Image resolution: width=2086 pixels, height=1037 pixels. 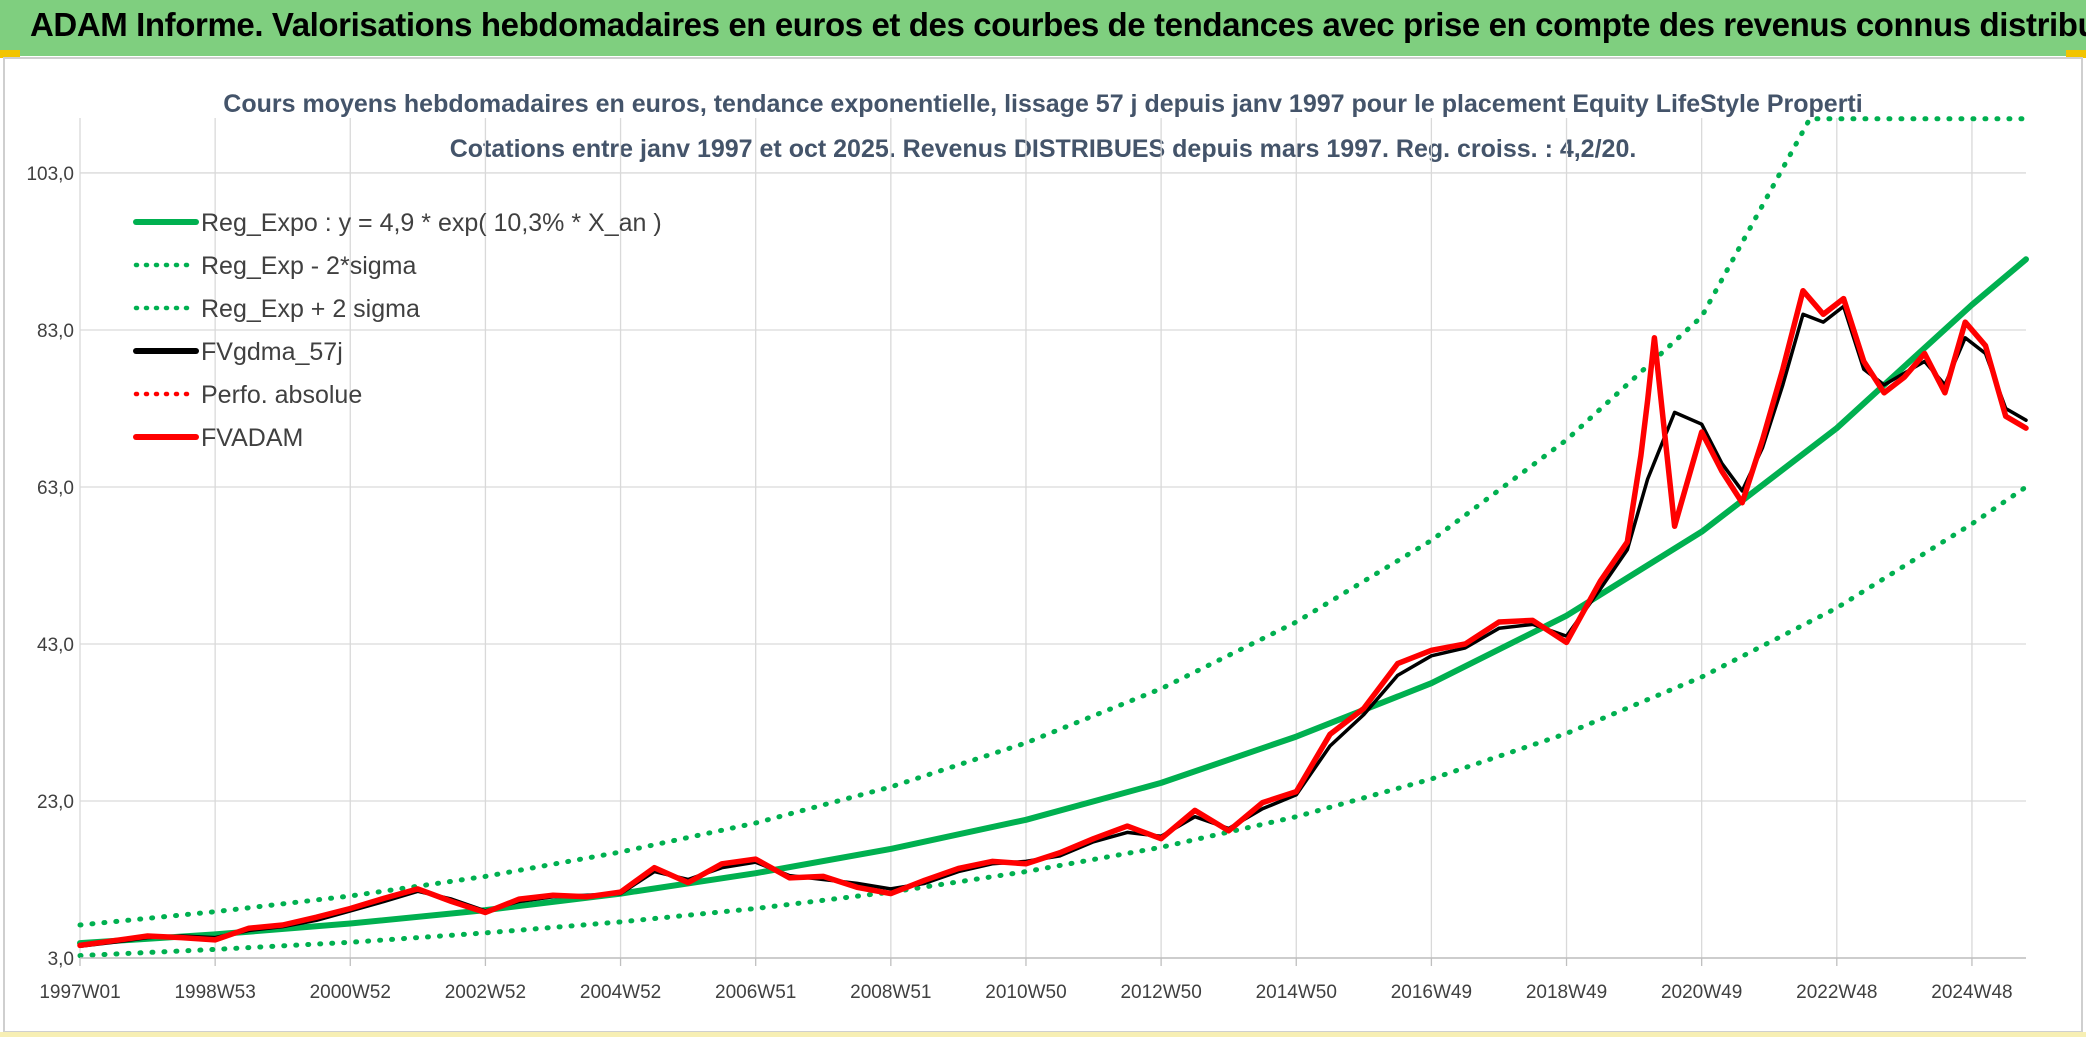 What do you see at coordinates (1160, 992) in the screenshot?
I see `x-tick-label: 2012W50` at bounding box center [1160, 992].